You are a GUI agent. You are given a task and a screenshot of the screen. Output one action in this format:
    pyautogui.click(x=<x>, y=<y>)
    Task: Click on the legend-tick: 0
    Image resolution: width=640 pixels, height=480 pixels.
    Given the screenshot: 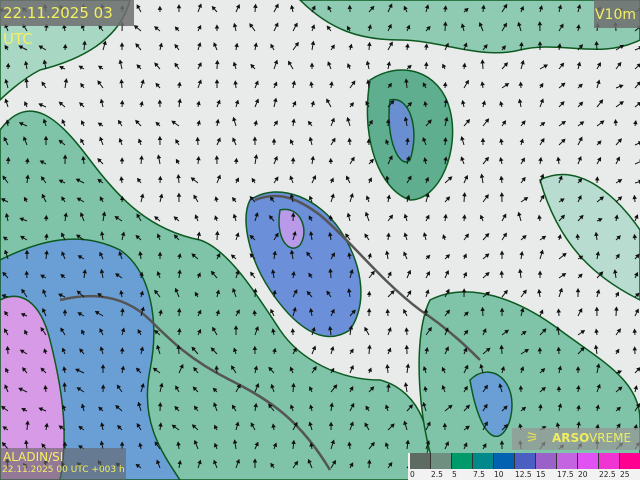 What is the action you would take?
    pyautogui.click(x=412, y=474)
    